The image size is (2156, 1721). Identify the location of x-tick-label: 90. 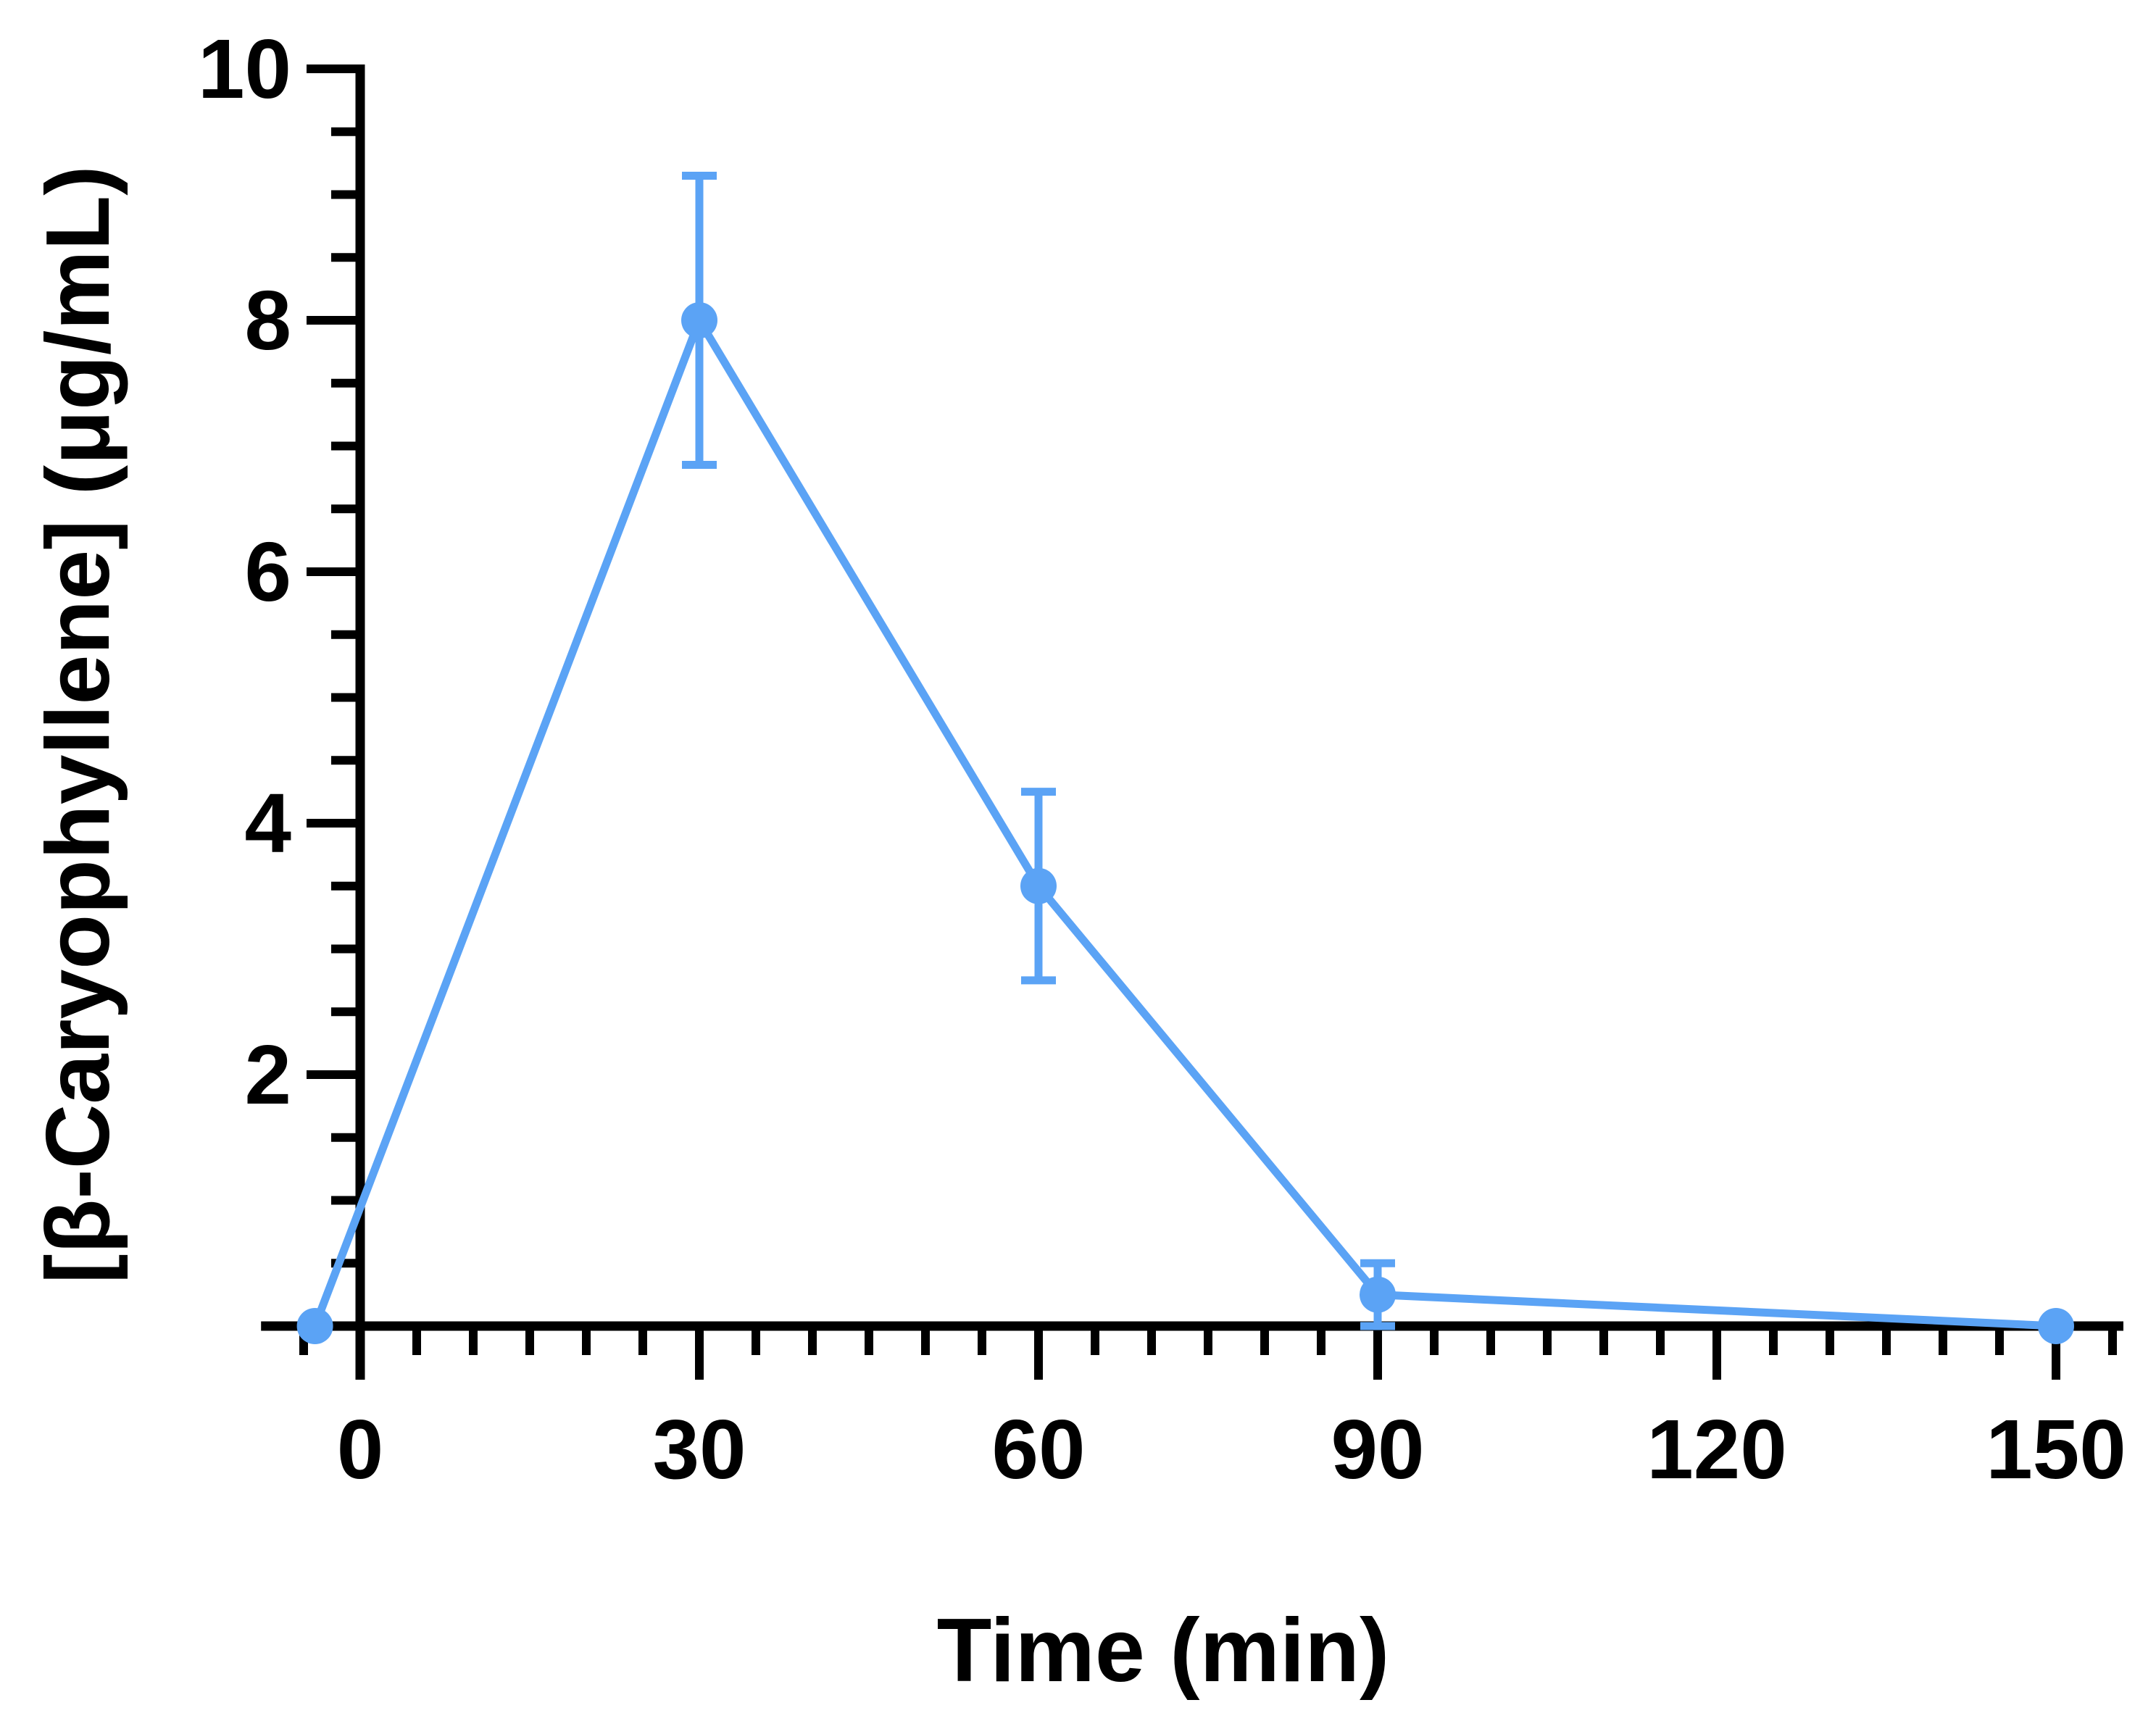
(1378, 1449).